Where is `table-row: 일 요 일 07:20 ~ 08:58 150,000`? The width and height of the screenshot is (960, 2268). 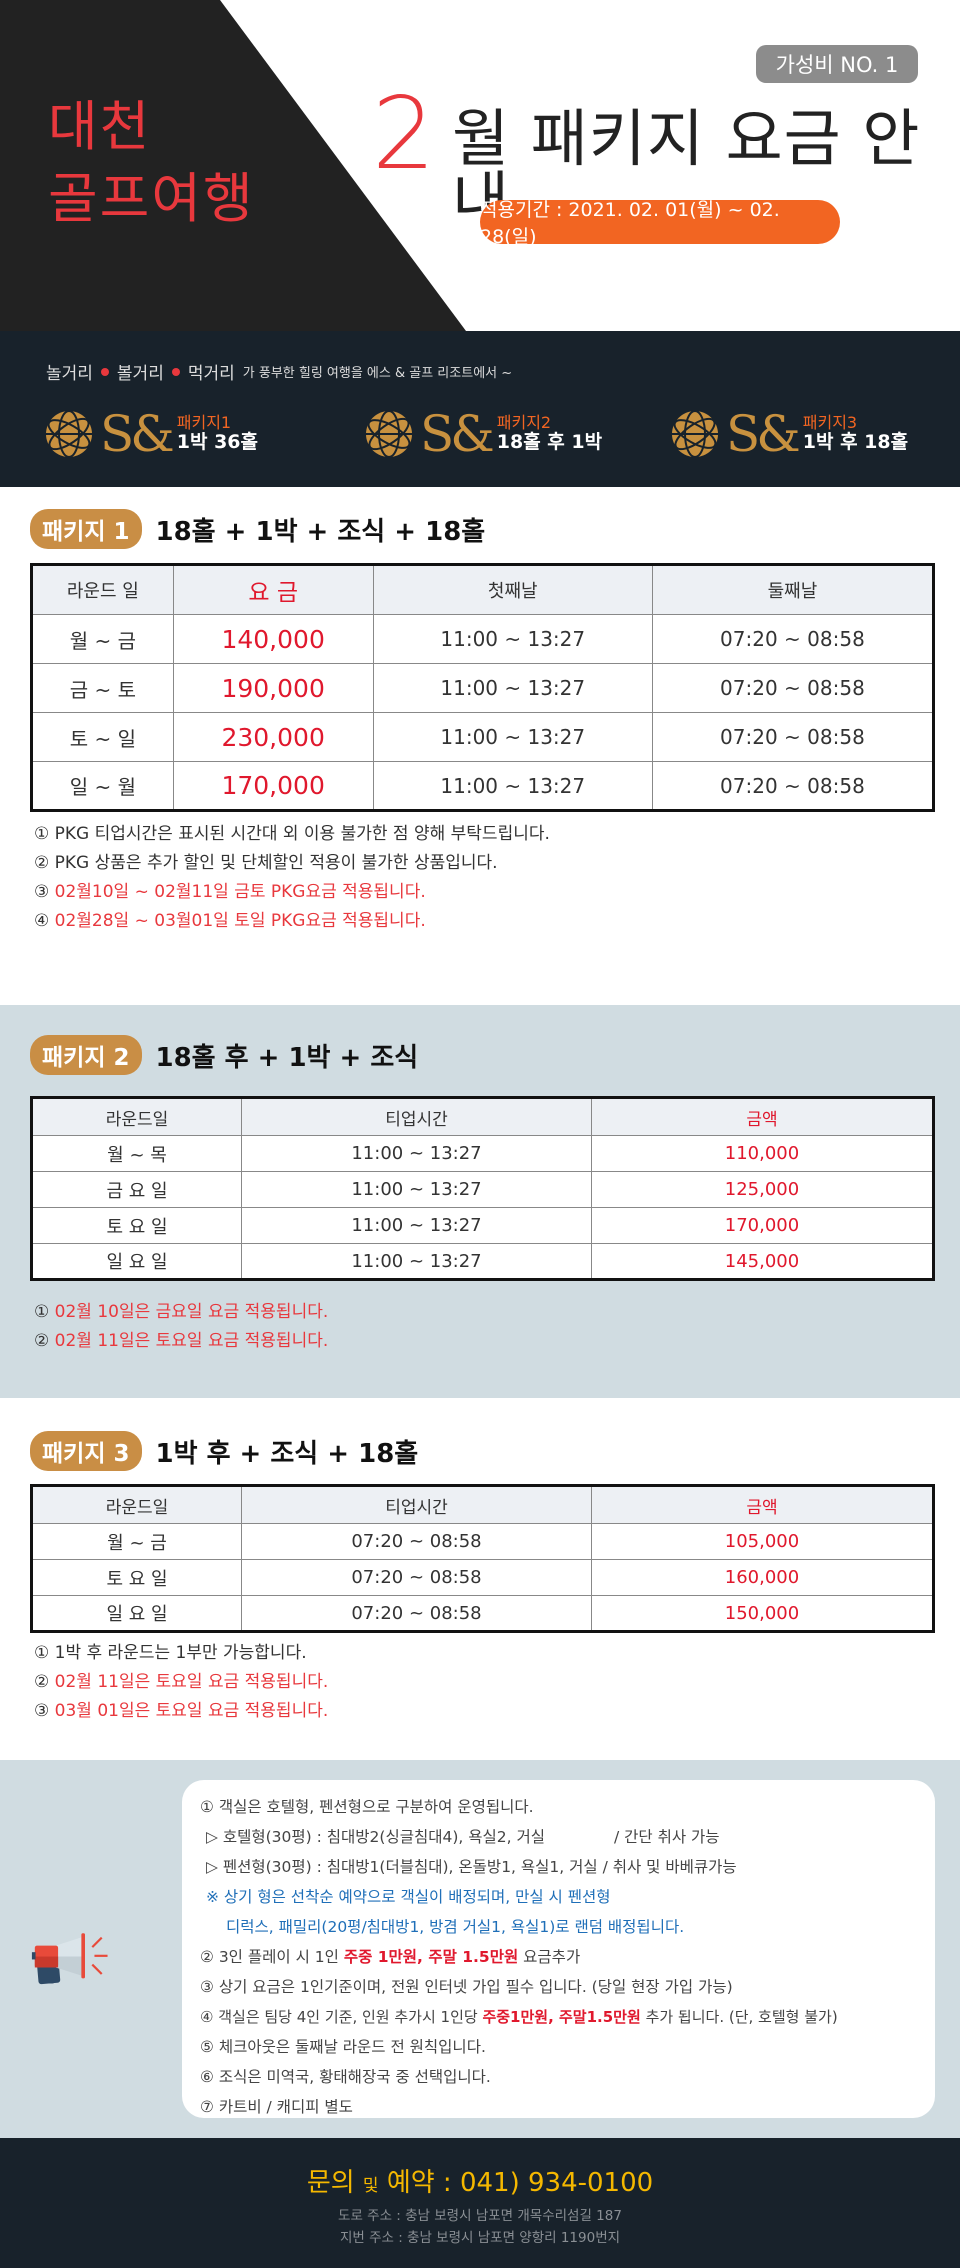 table-row: 일 요 일 07:20 ~ 08:58 150,000 is located at coordinates (482, 1613).